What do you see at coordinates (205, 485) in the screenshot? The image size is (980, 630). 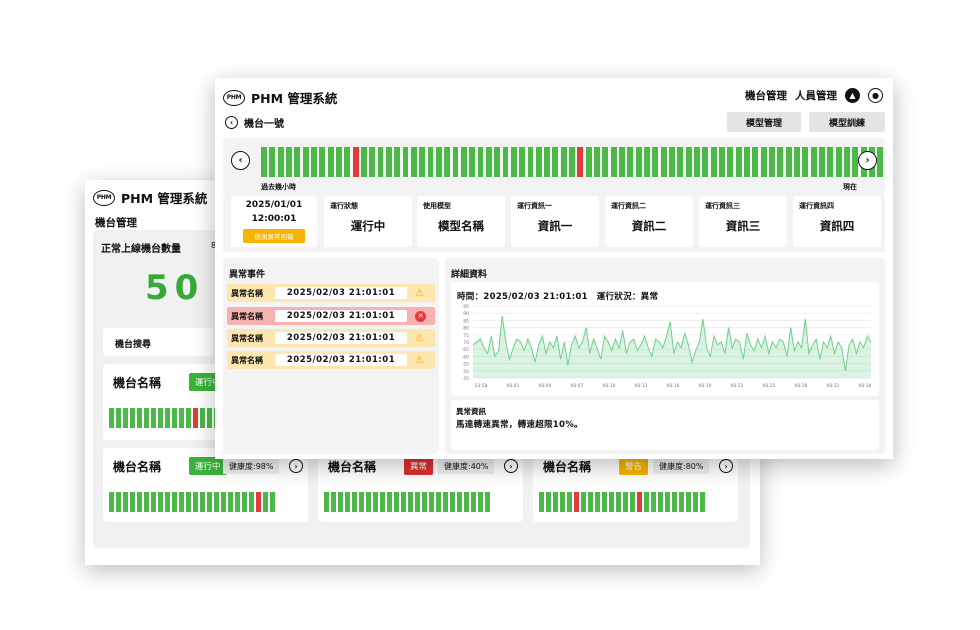 I see `machine-card: 機台名稱 運行中 健康度:98% ›` at bounding box center [205, 485].